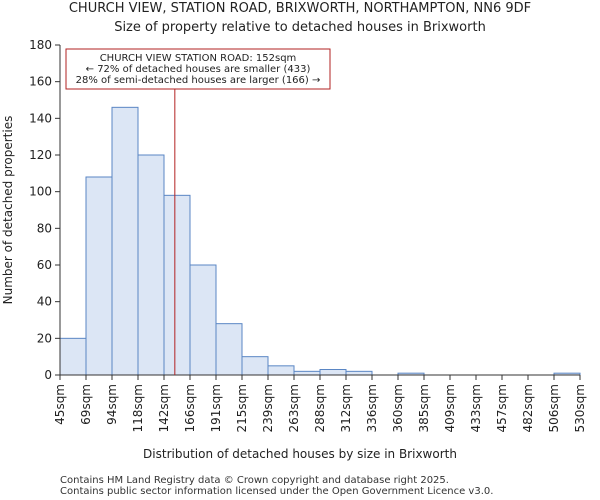 The width and height of the screenshot is (600, 500). I want to click on x-tick-label: 530sqm, so click(580, 408).